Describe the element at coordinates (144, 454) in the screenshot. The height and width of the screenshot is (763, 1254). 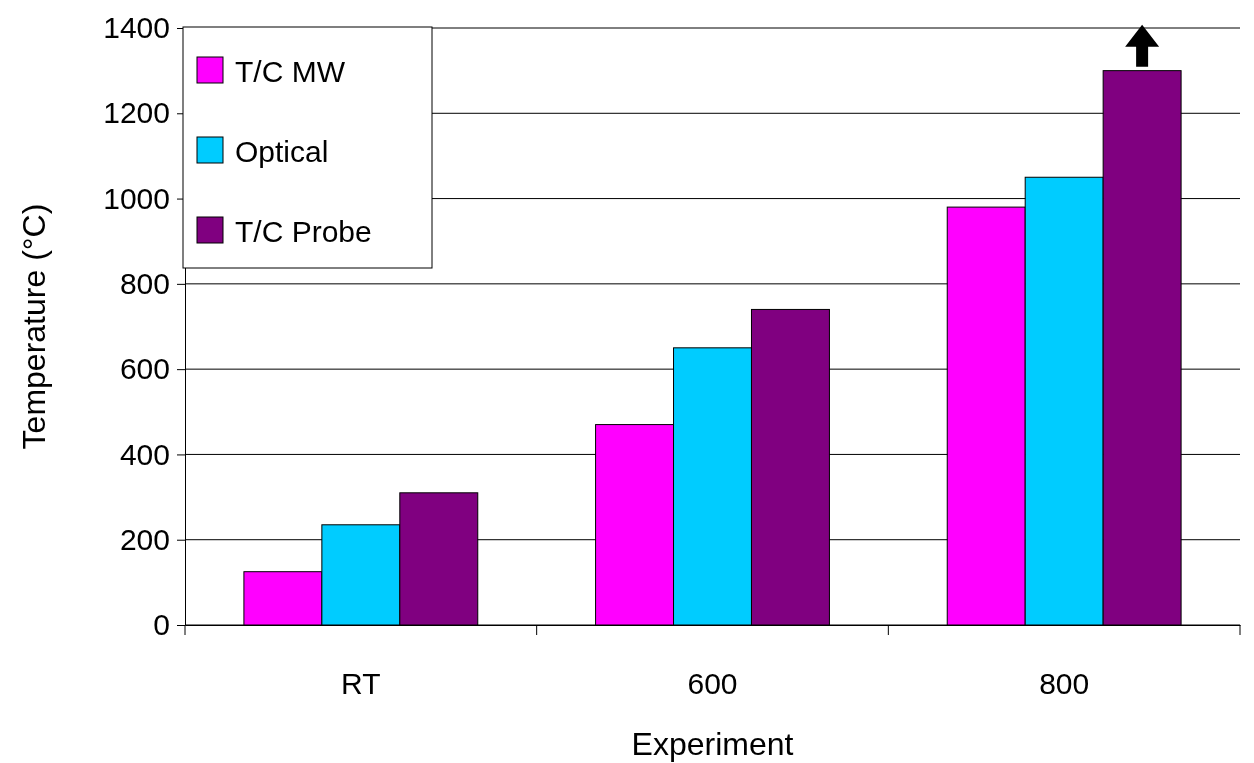
I see `y-tick-label: 400` at that location.